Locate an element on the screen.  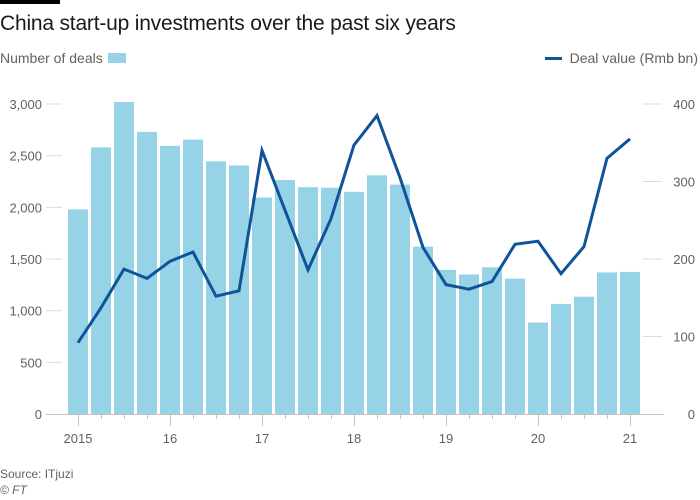
right-axis-tick-label: 400 is located at coordinates (684, 104).